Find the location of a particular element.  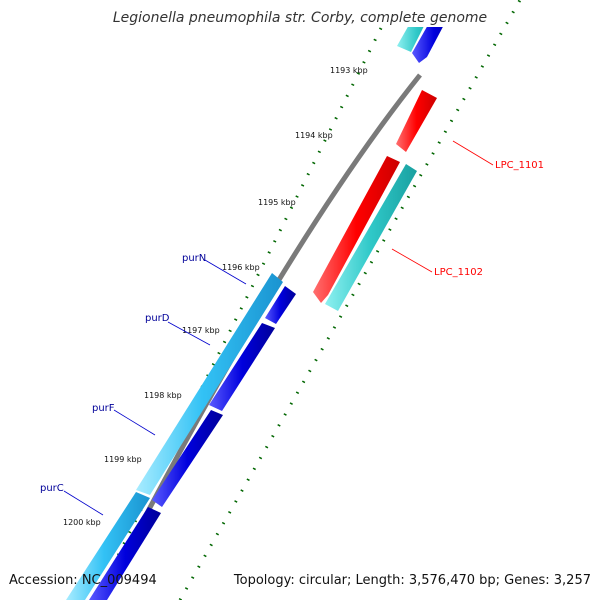

feature-purD-blue is located at coordinates (242, 367).